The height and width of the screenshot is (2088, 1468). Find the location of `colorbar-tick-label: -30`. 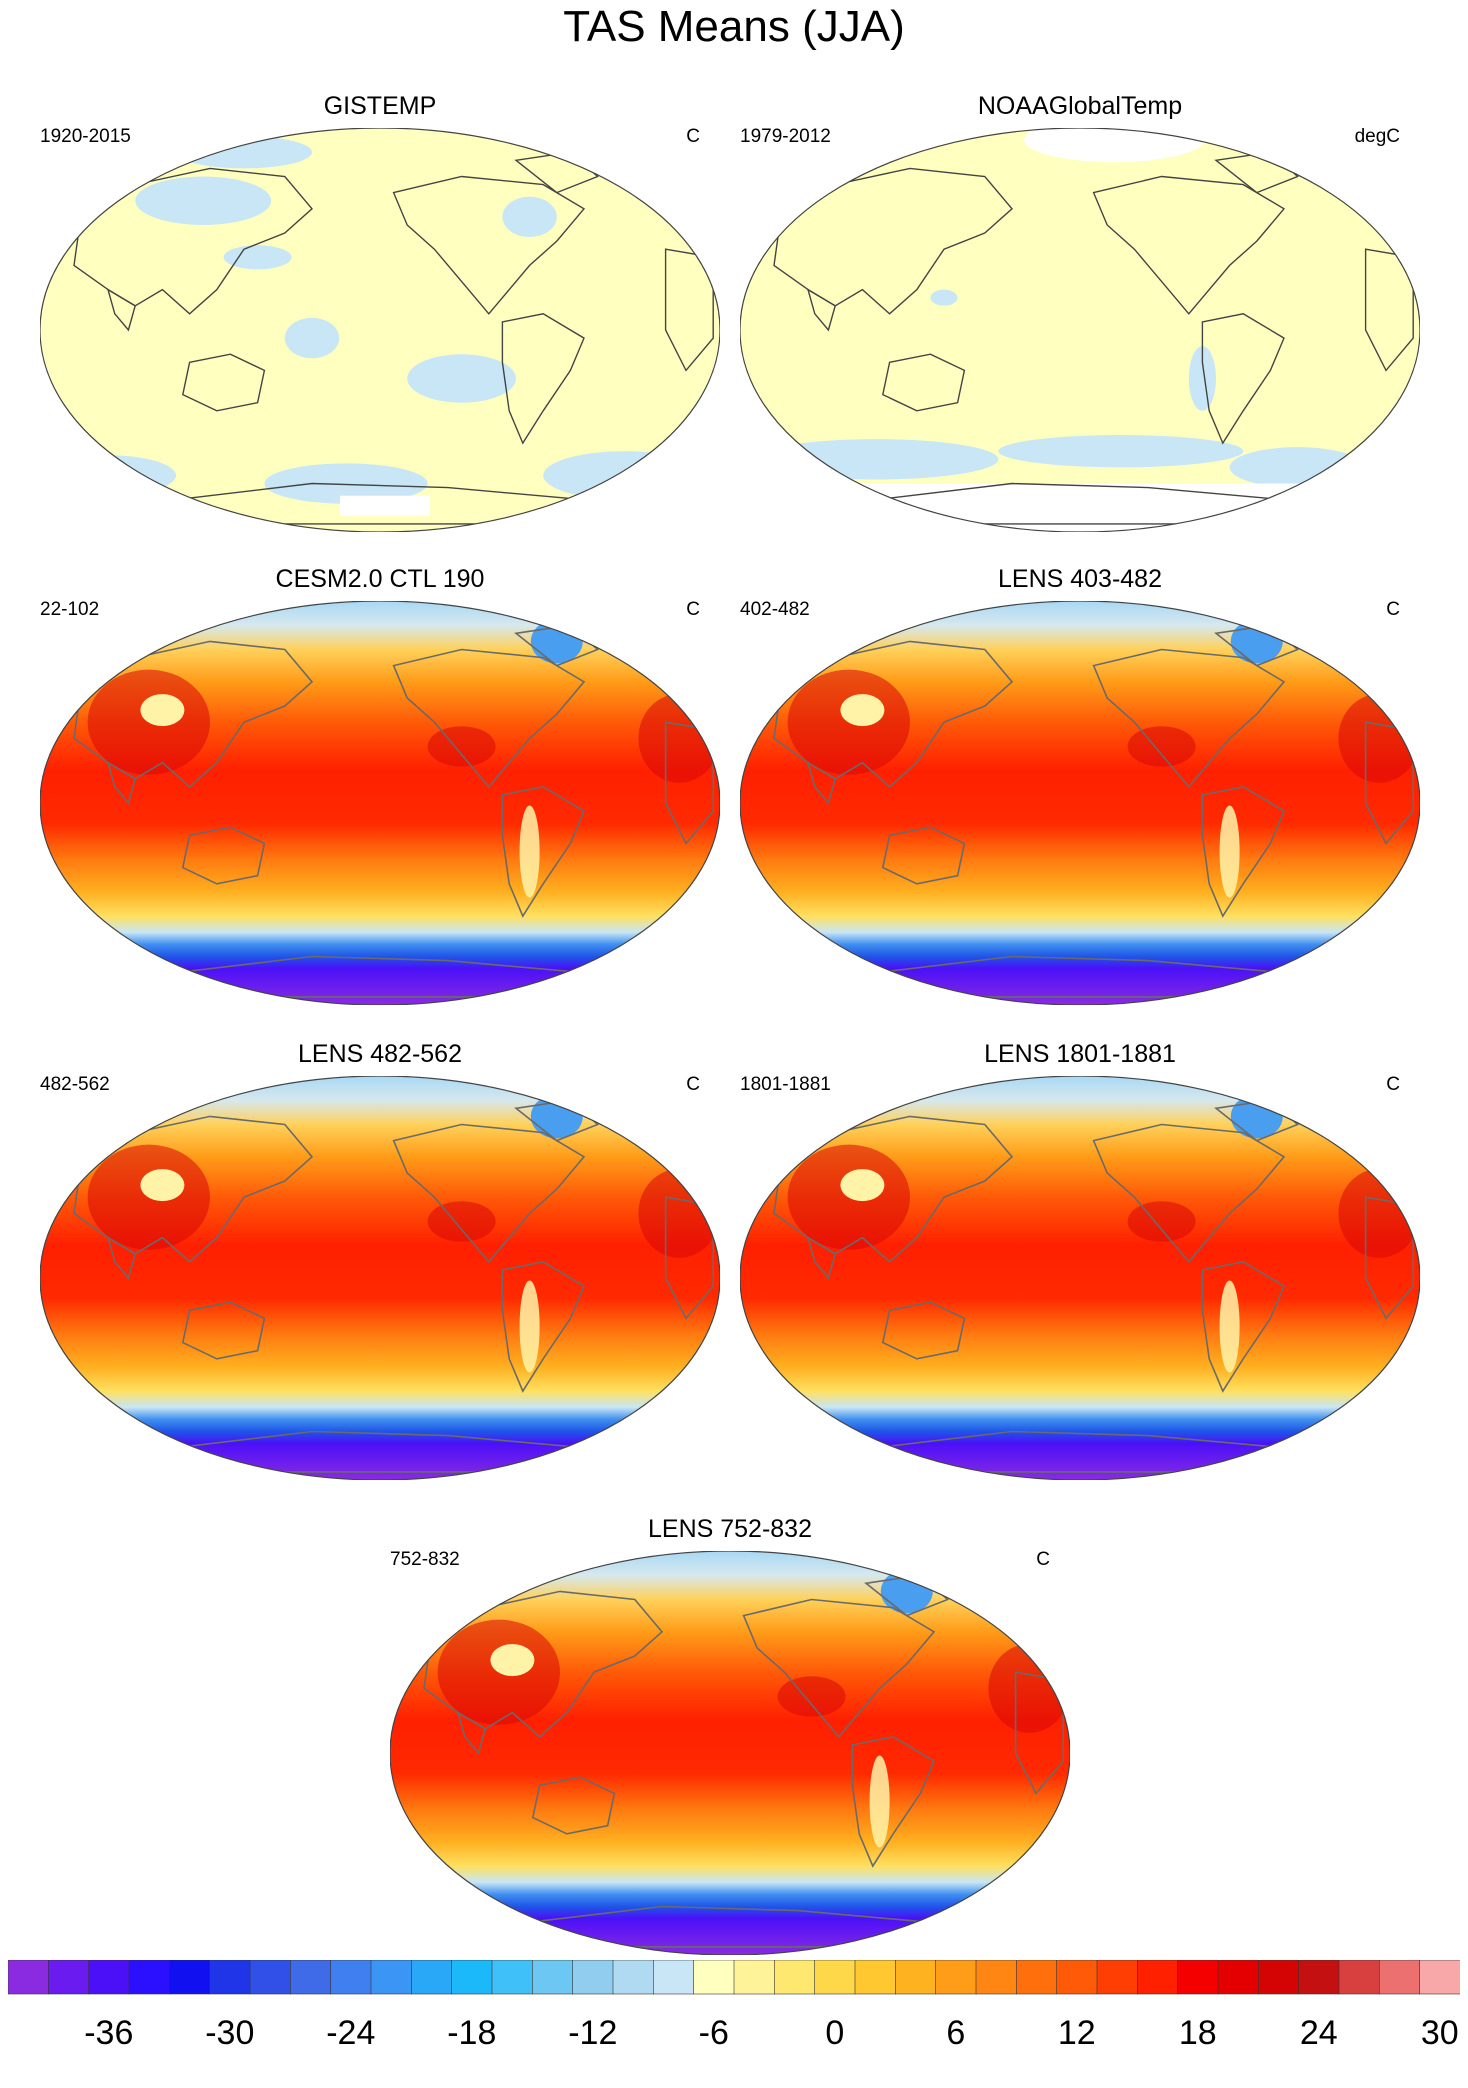

colorbar-tick-label: -30 is located at coordinates (229, 2033).